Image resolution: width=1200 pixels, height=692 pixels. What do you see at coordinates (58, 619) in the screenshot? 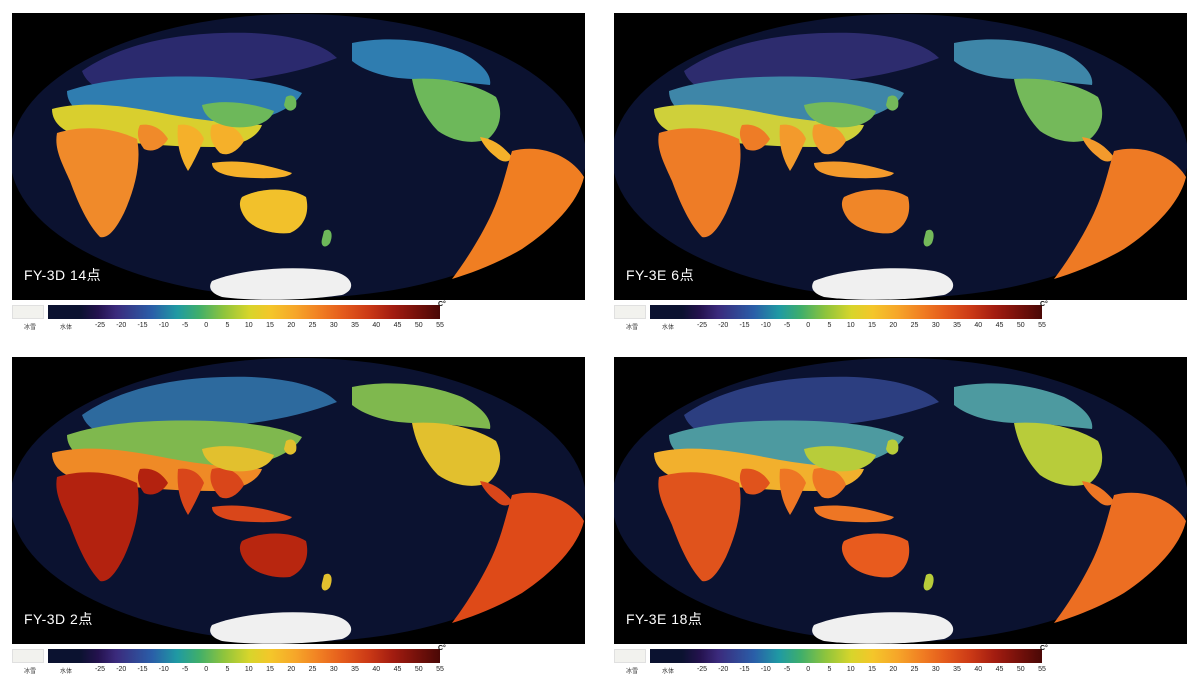
I see `panel-label: FY-3D 2点` at bounding box center [58, 619].